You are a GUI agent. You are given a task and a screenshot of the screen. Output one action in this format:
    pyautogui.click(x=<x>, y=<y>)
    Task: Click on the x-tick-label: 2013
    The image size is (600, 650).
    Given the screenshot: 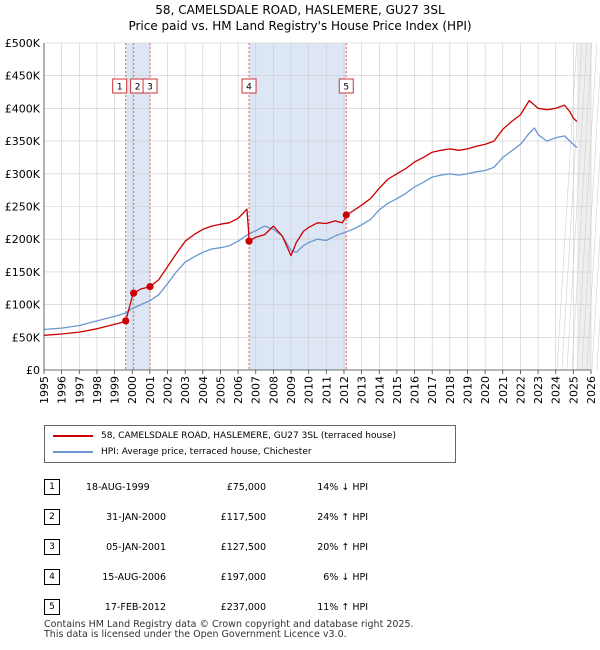 What is the action you would take?
    pyautogui.click(x=362, y=390)
    